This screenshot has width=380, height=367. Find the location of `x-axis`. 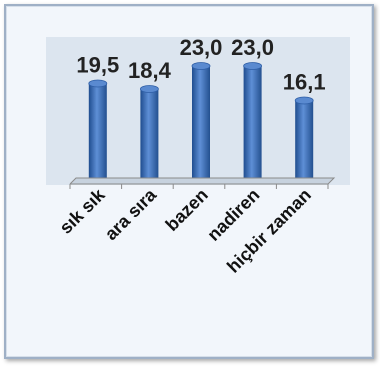

x-axis is located at coordinates (202, 183).